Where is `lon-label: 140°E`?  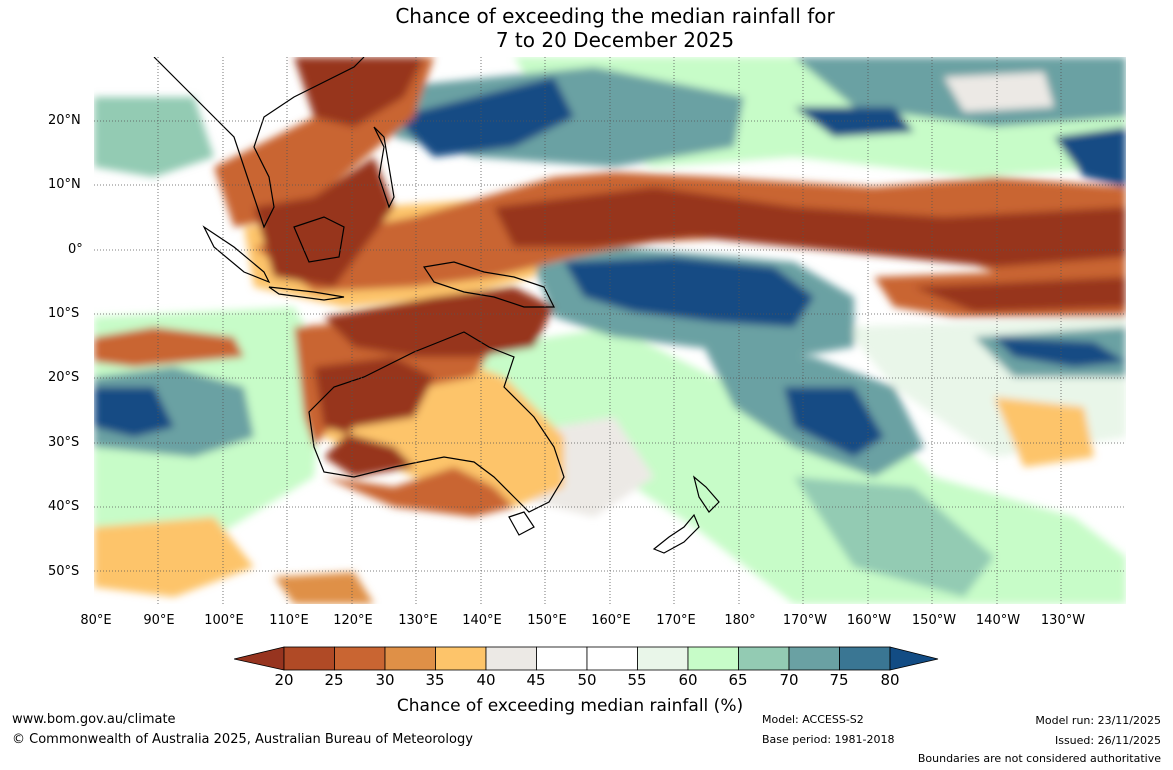 lon-label: 140°E is located at coordinates (482, 620).